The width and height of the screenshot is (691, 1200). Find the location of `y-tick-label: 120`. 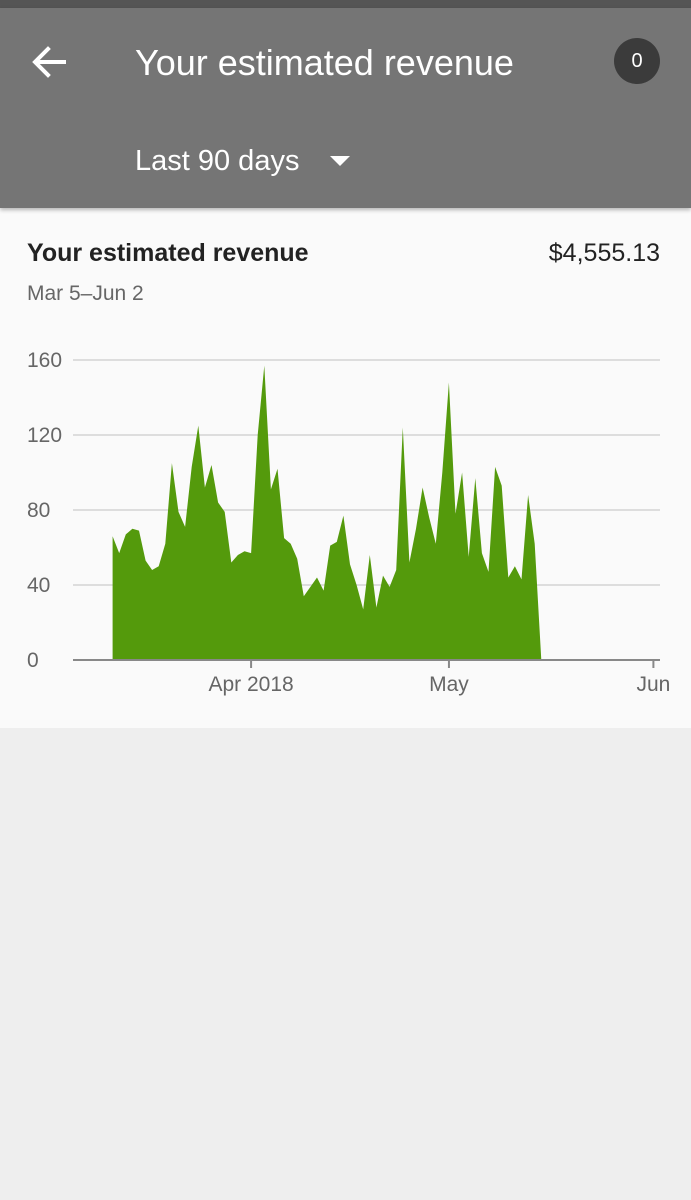

y-tick-label: 120 is located at coordinates (44, 435).